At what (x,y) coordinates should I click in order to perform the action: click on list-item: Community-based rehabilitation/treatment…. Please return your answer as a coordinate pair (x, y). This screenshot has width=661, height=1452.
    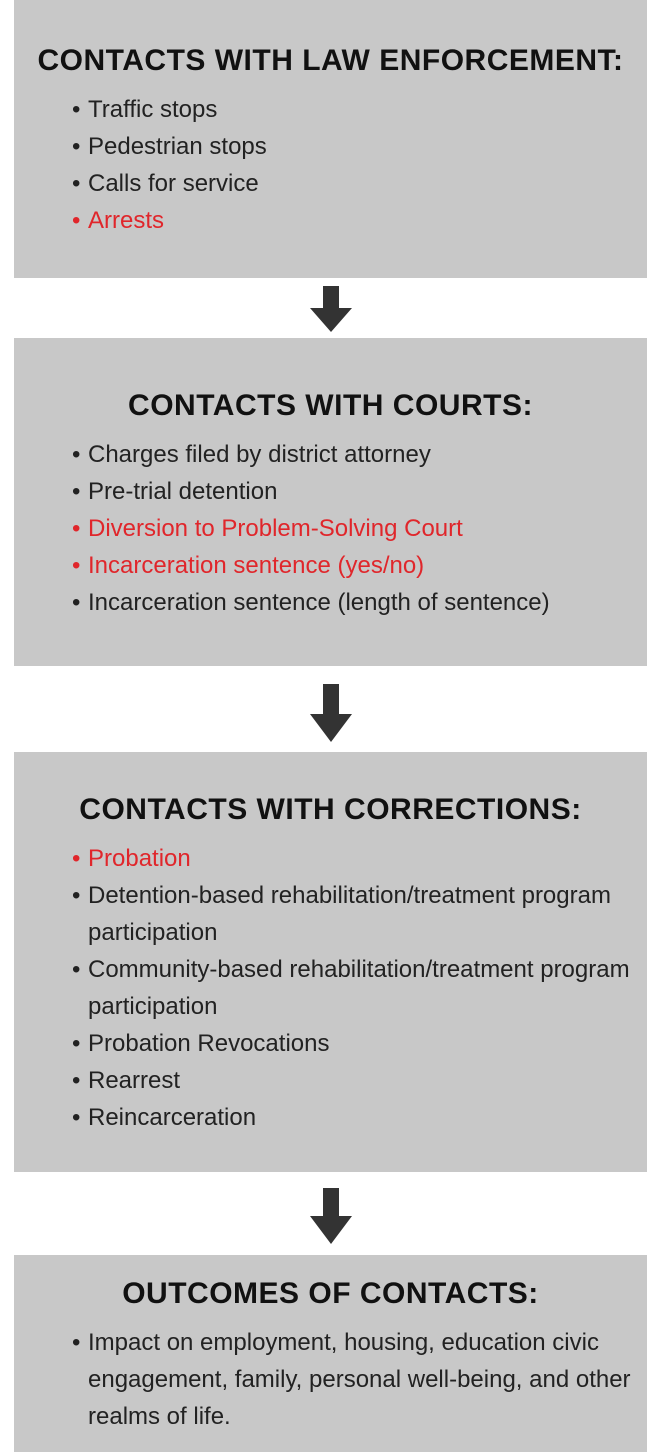
    Looking at the image, I should click on (352, 988).